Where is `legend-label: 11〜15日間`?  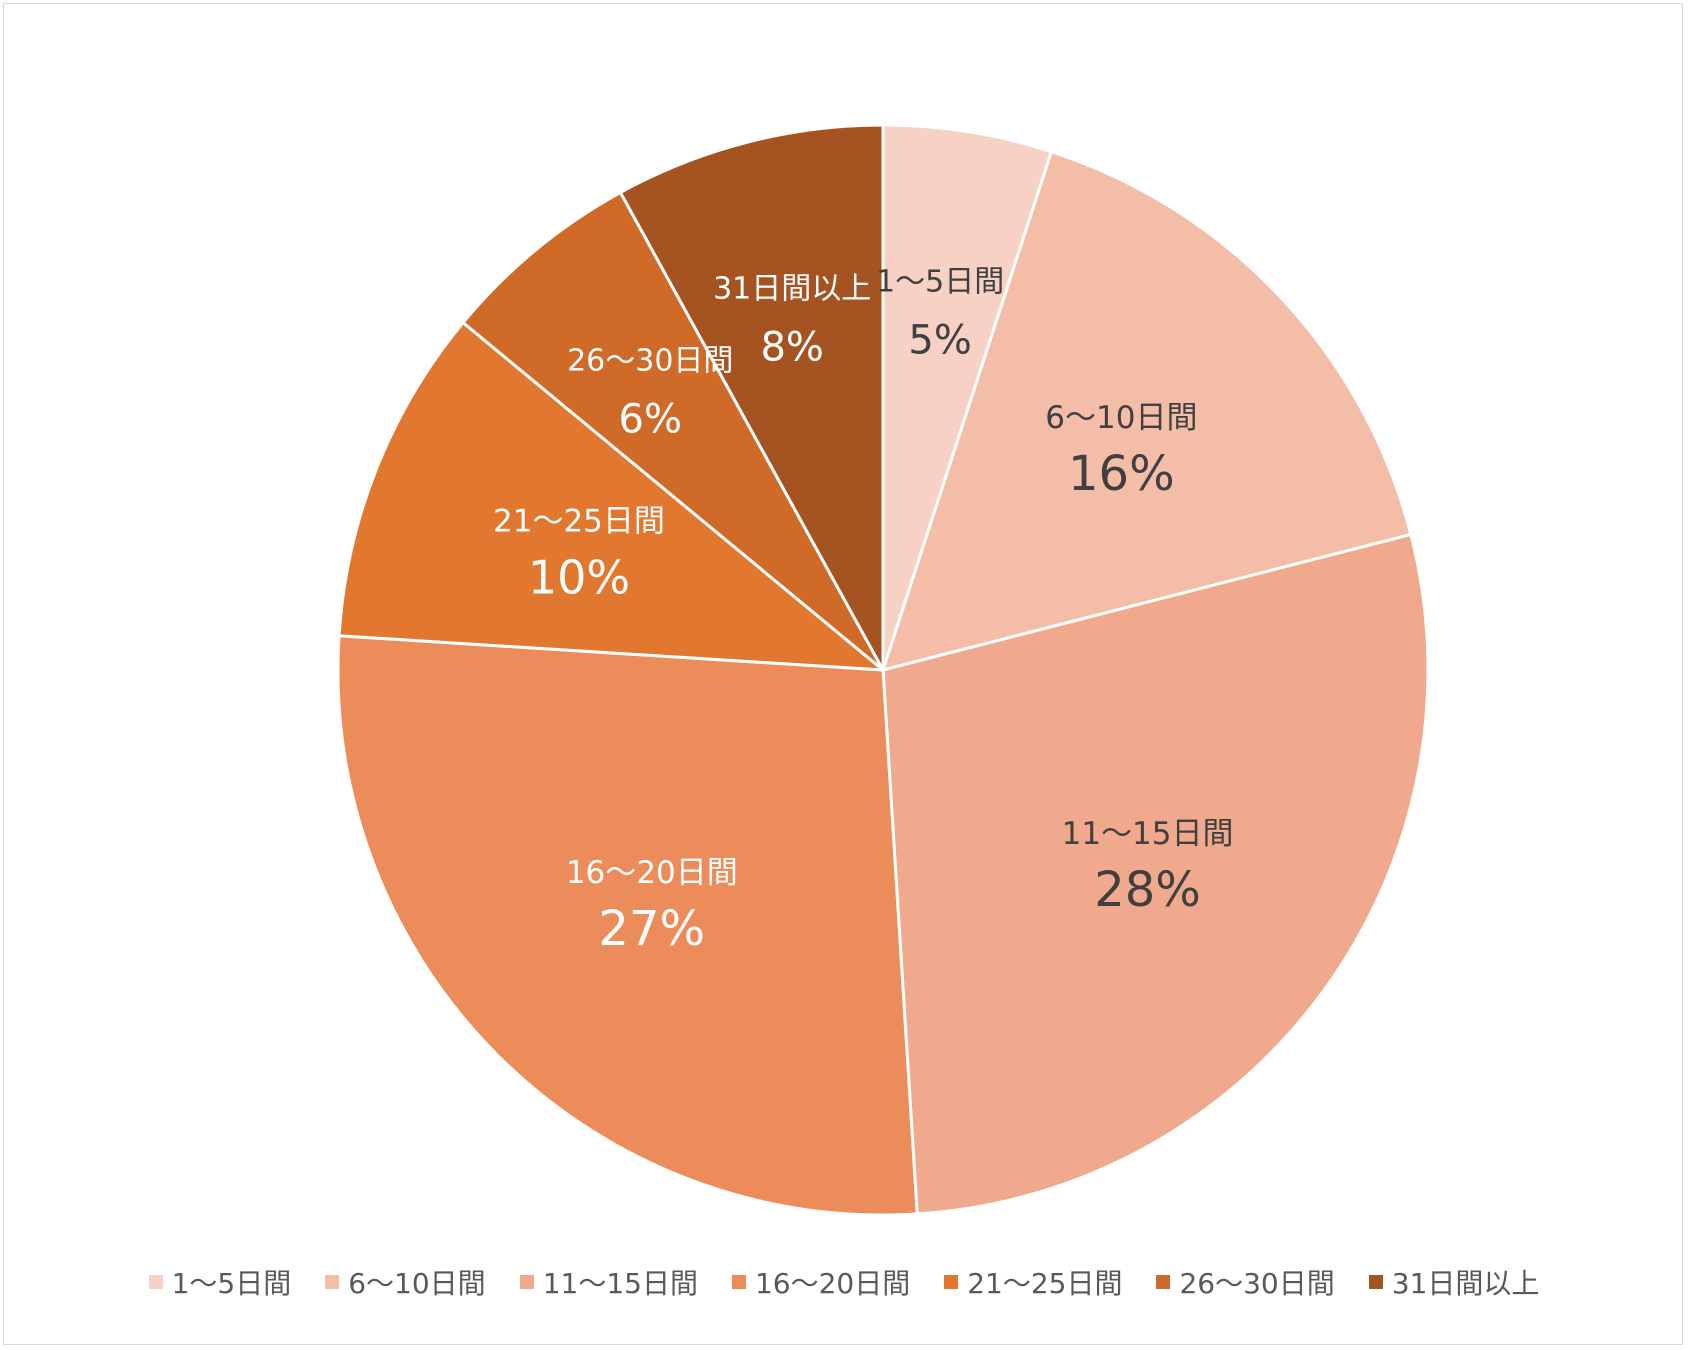 legend-label: 11〜15日間 is located at coordinates (620, 1283).